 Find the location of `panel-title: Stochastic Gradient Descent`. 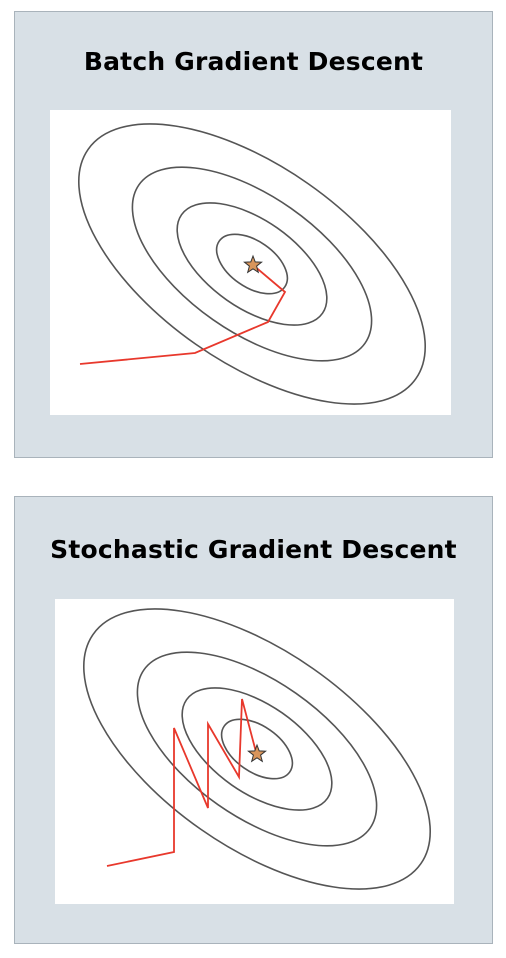

panel-title: Stochastic Gradient Descent is located at coordinates (253, 549).